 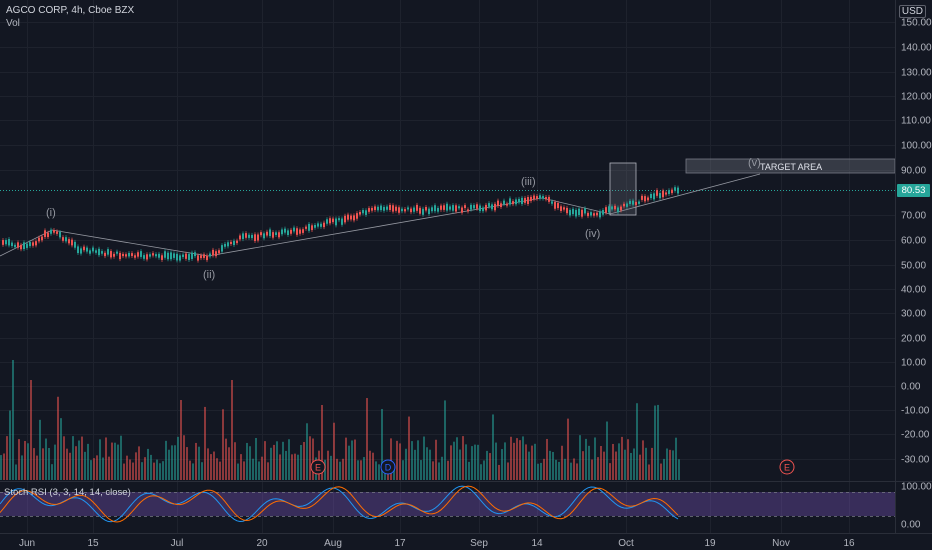 What do you see at coordinates (13, 23) in the screenshot?
I see `volume-indicator-label: Vol` at bounding box center [13, 23].